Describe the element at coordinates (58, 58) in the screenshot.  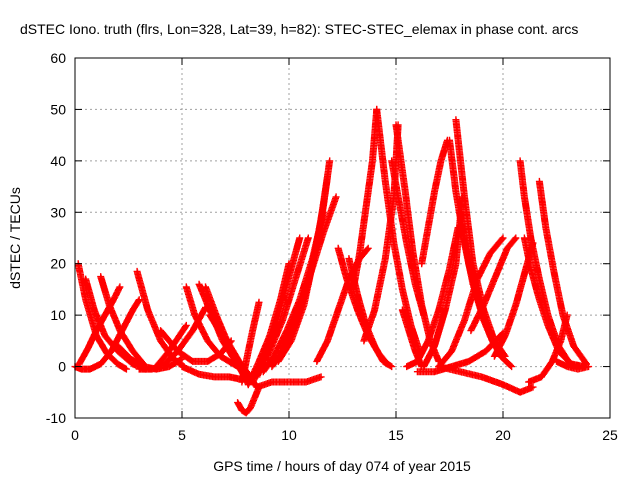
I see `y-tick-label: 60` at that location.